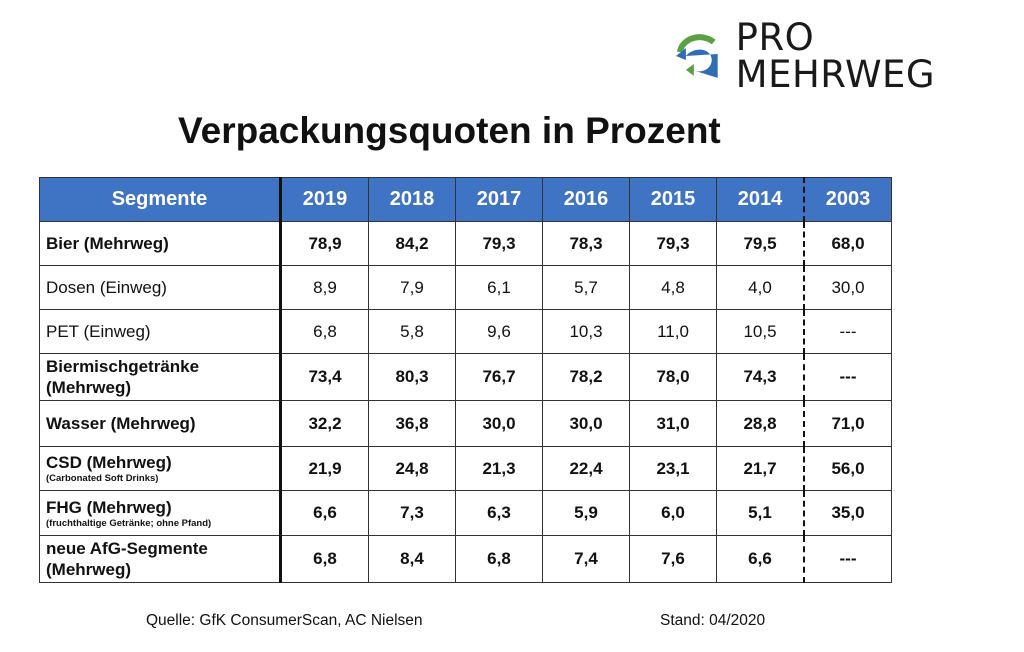  Describe the element at coordinates (412, 468) in the screenshot. I see `value-cell: 24,8` at that location.